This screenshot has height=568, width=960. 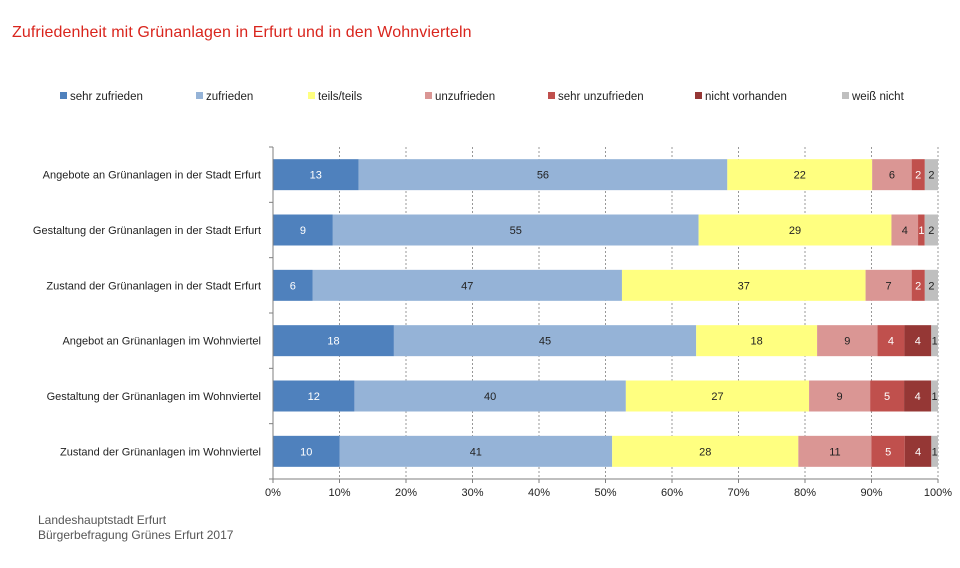 I want to click on data-label: 28, so click(x=705, y=452).